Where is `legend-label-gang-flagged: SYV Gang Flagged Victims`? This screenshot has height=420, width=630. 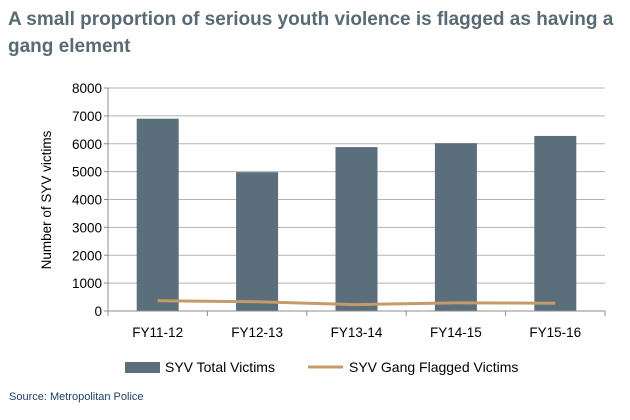 legend-label-gang-flagged: SYV Gang Flagged Victims is located at coordinates (433, 367).